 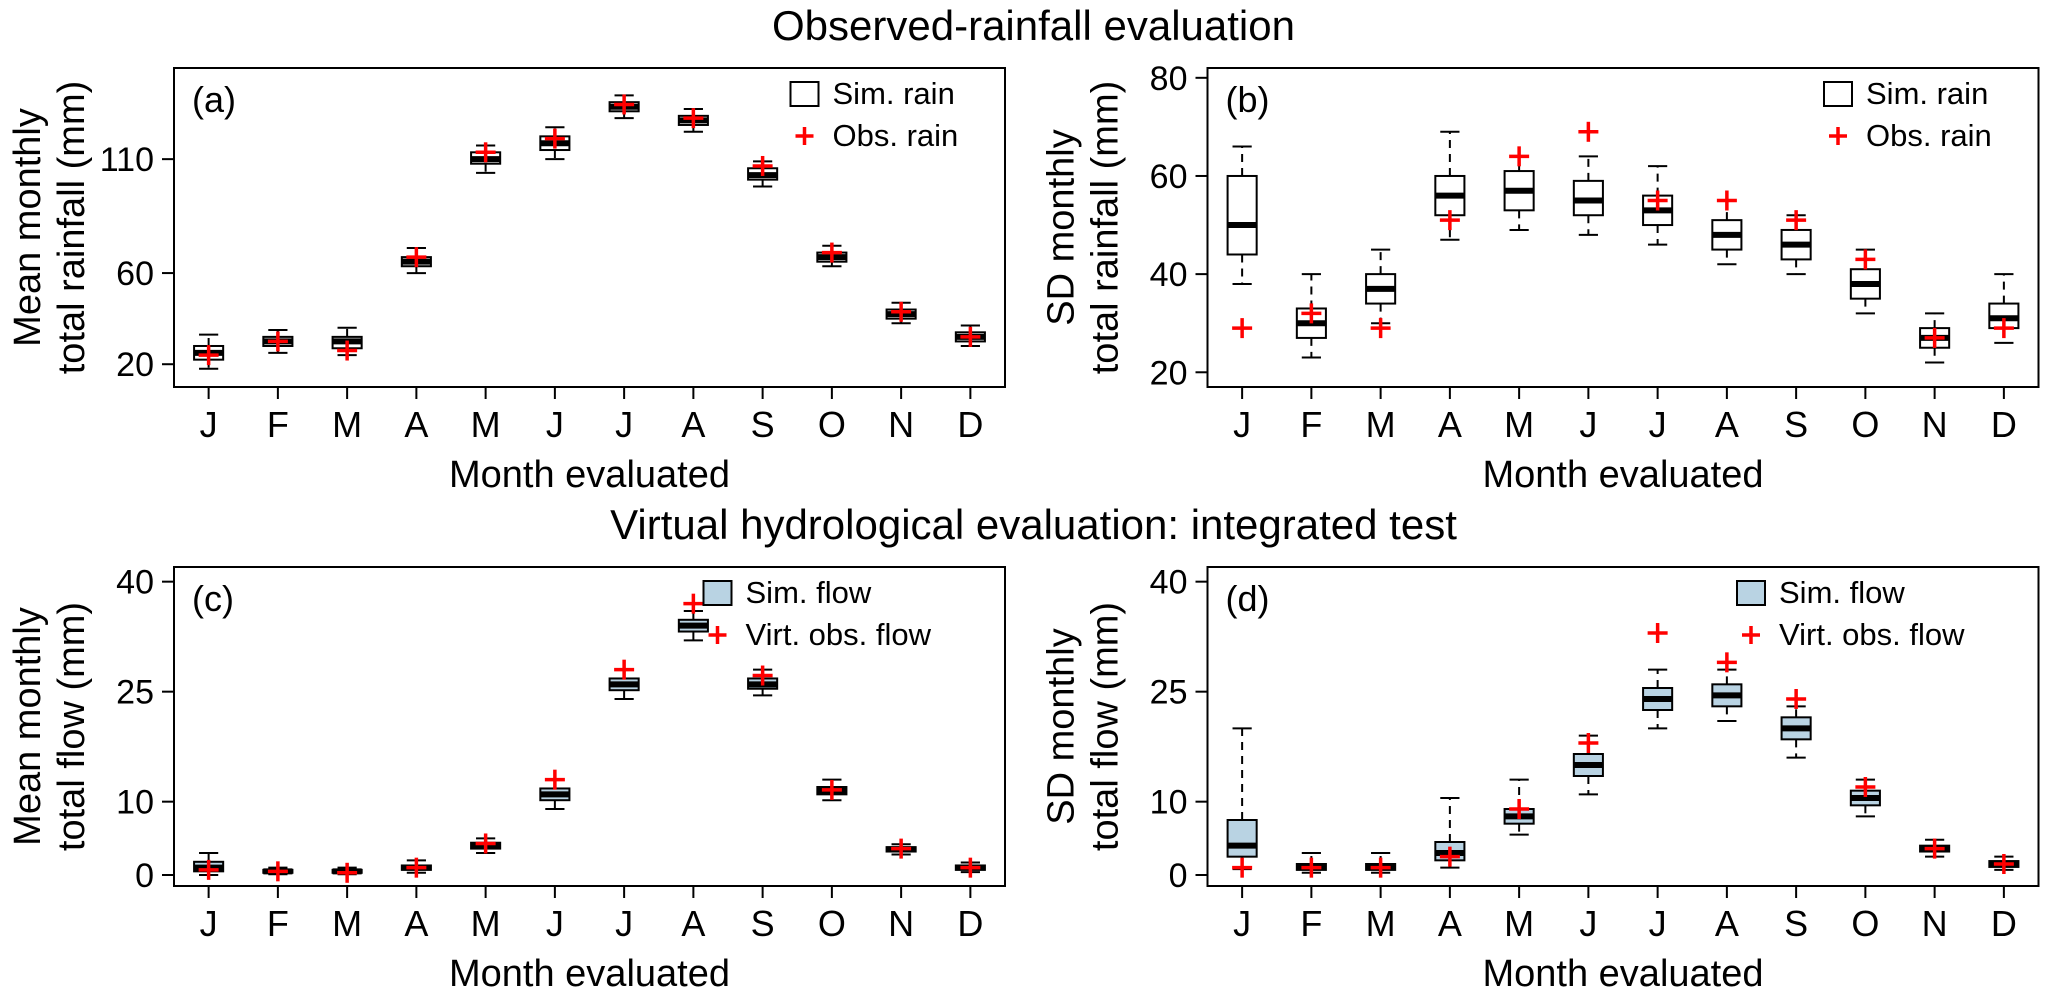 I want to click on y-axis-title-line: total rainfall (mm), so click(x=1106, y=228).